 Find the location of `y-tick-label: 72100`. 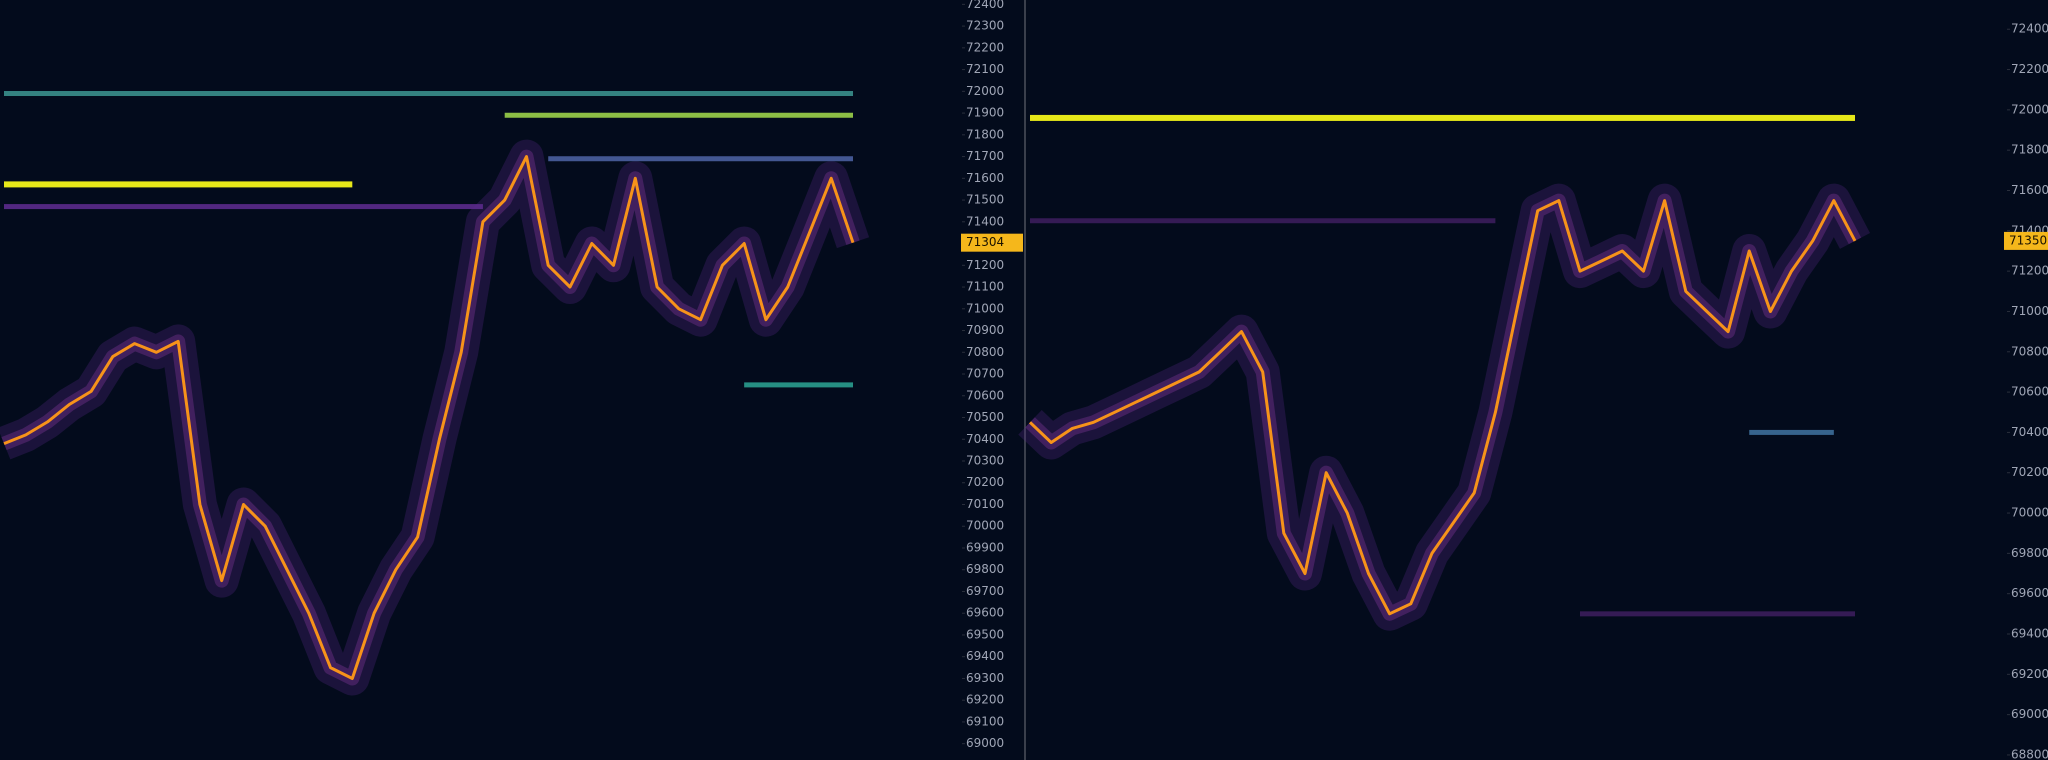

y-tick-label: 72100 is located at coordinates (985, 69).